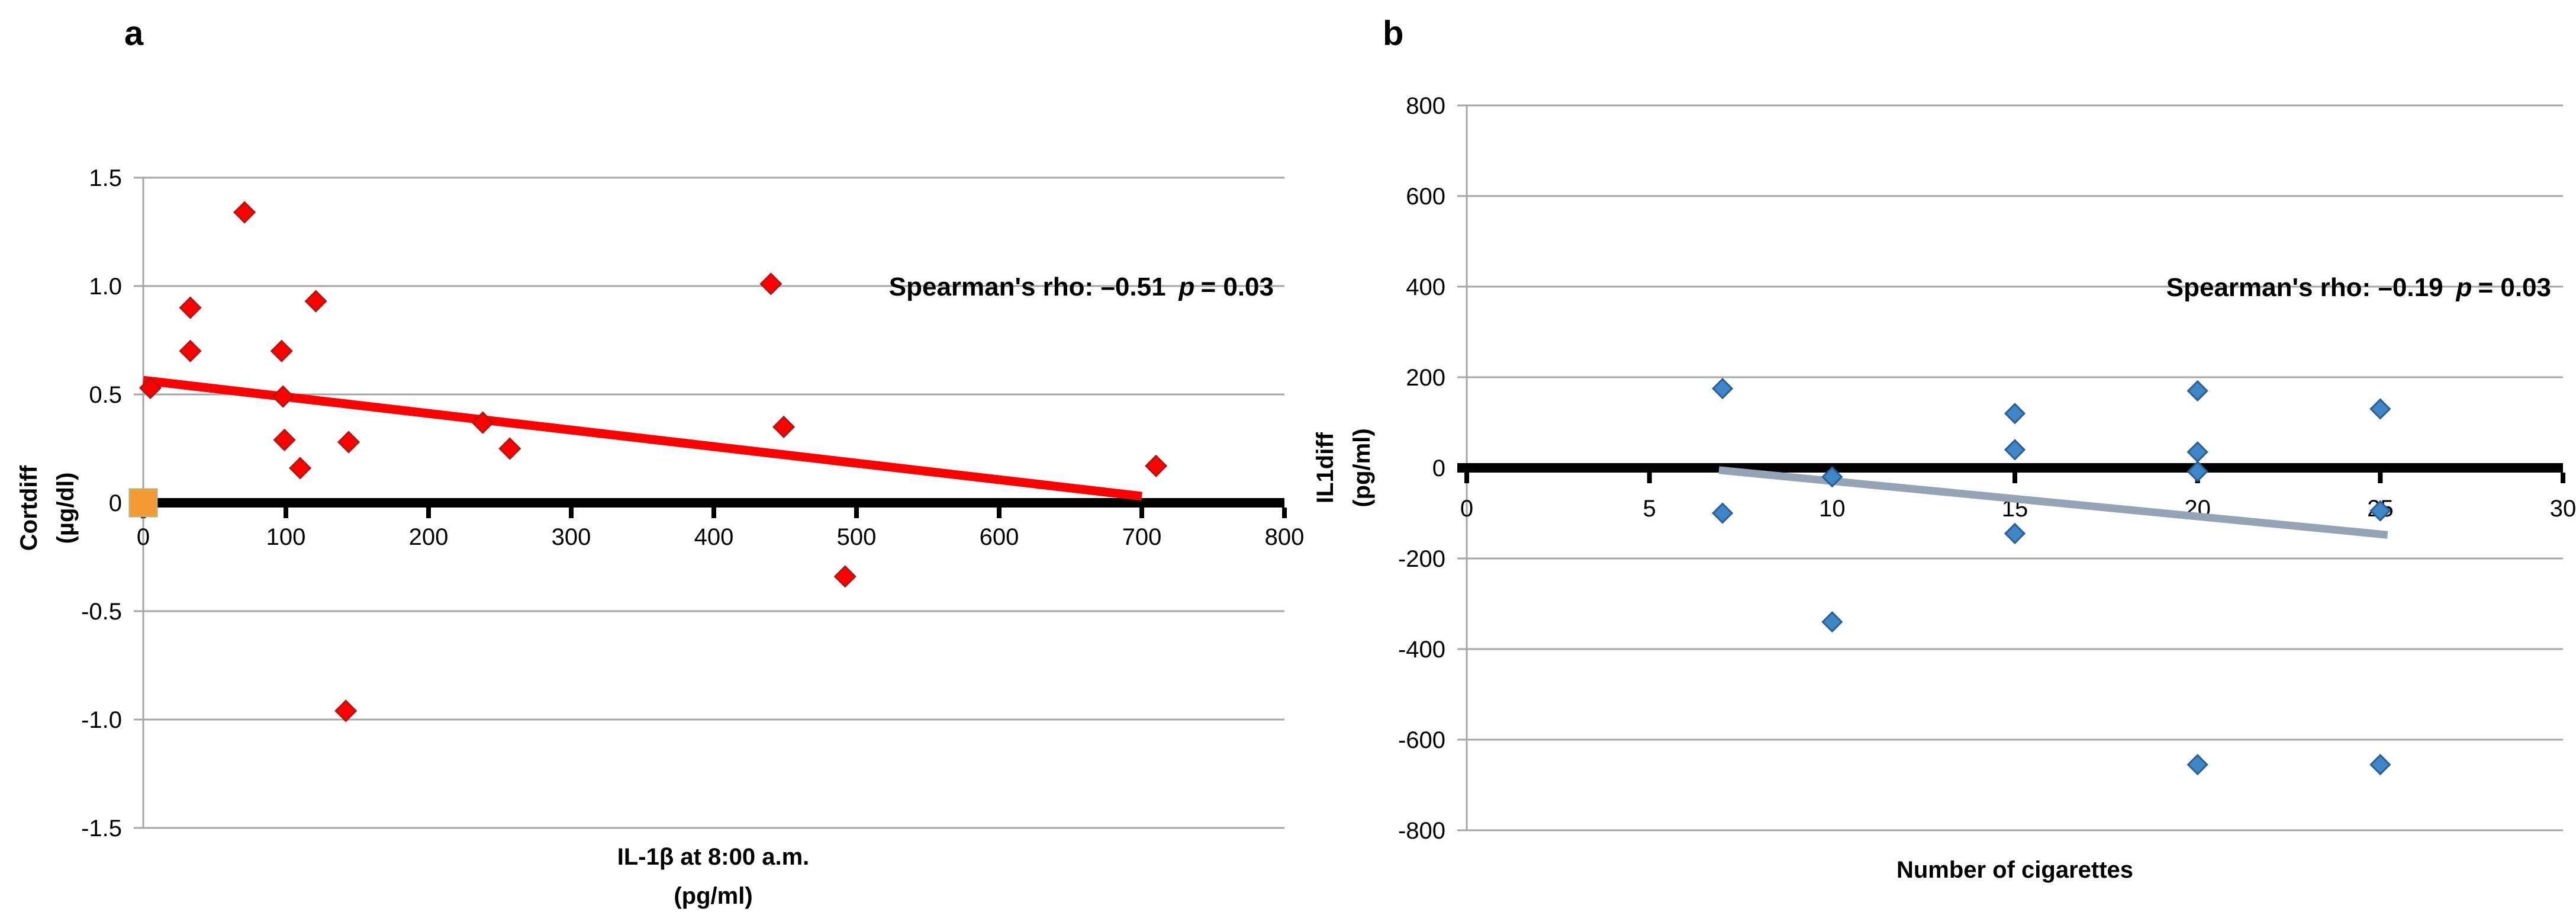 The height and width of the screenshot is (912, 2576). Describe the element at coordinates (134, 33) in the screenshot. I see `panel-a-label: a` at that location.